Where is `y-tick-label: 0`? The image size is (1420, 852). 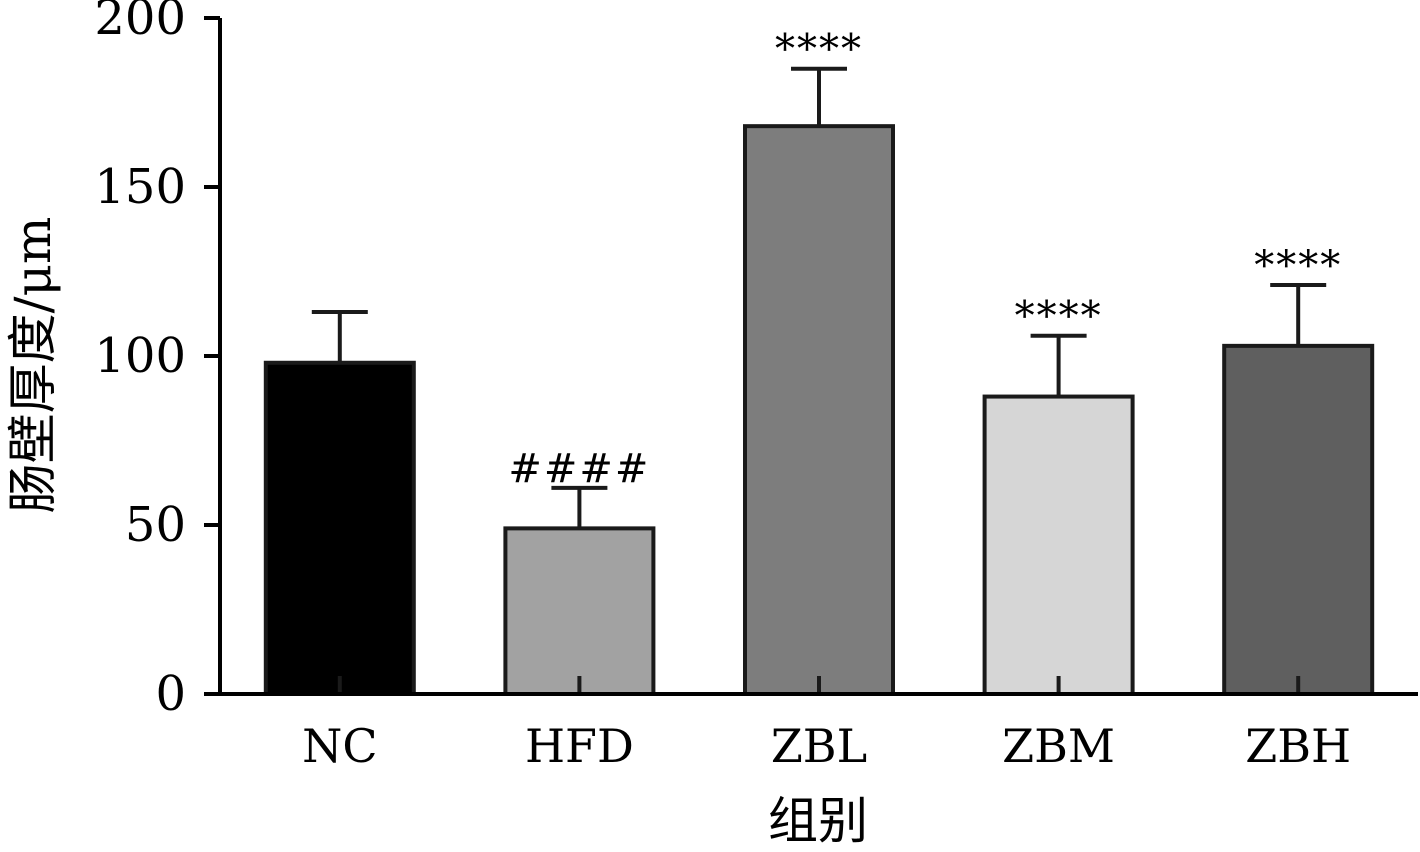 y-tick-label: 0 is located at coordinates (170, 694).